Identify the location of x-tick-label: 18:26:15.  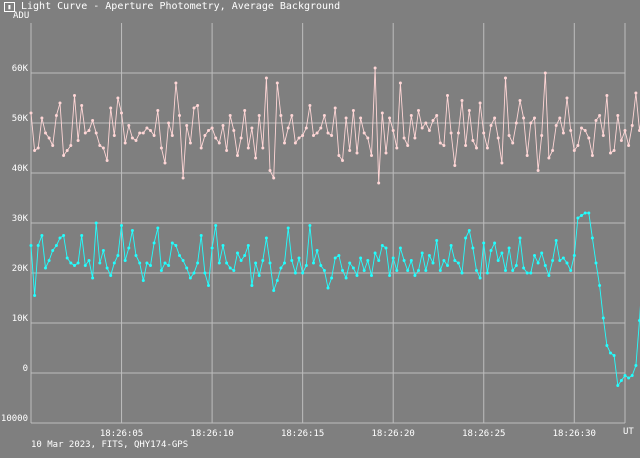
(302, 434).